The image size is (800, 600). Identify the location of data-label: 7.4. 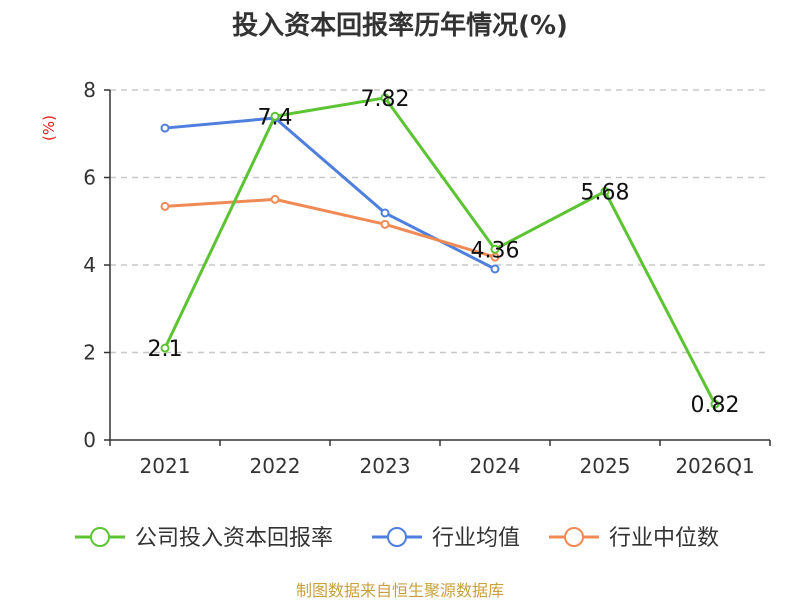
(275, 117).